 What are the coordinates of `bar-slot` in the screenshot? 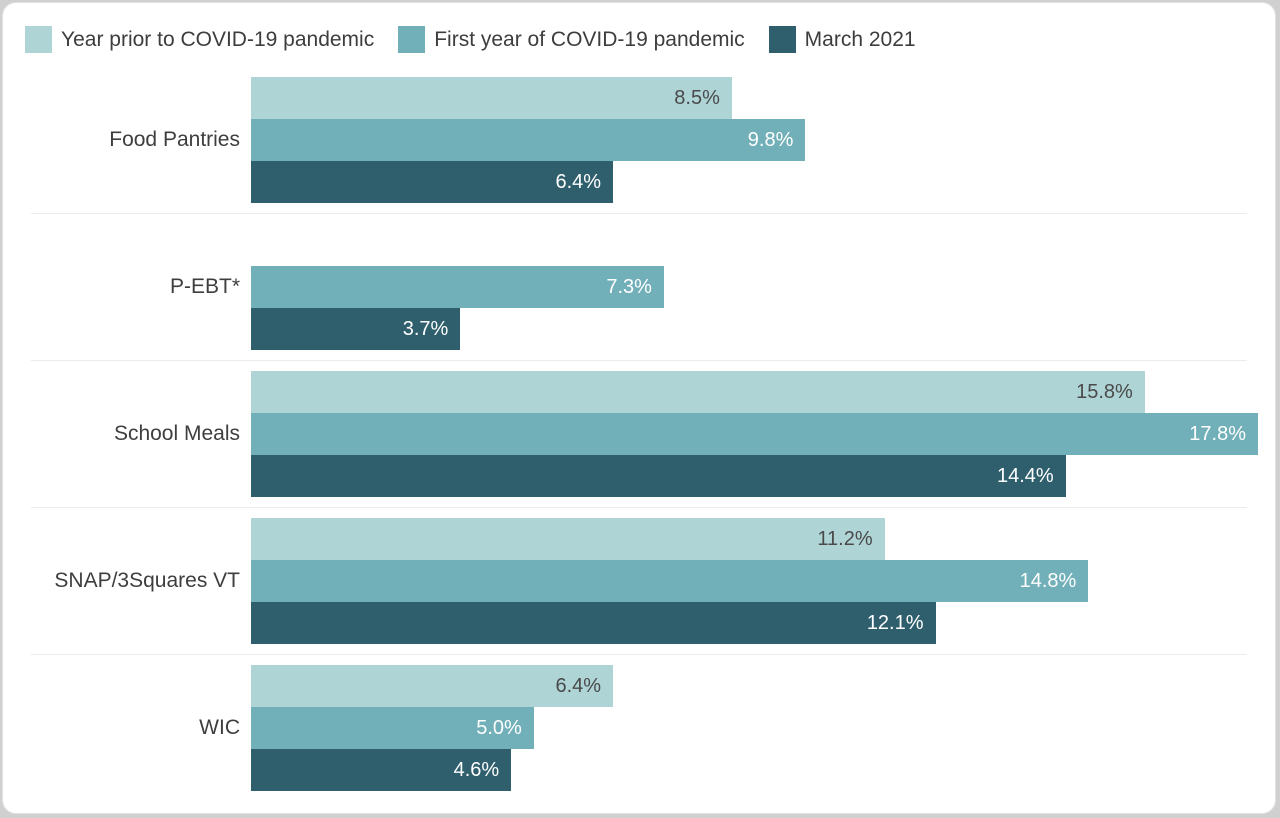 It's located at (763, 245).